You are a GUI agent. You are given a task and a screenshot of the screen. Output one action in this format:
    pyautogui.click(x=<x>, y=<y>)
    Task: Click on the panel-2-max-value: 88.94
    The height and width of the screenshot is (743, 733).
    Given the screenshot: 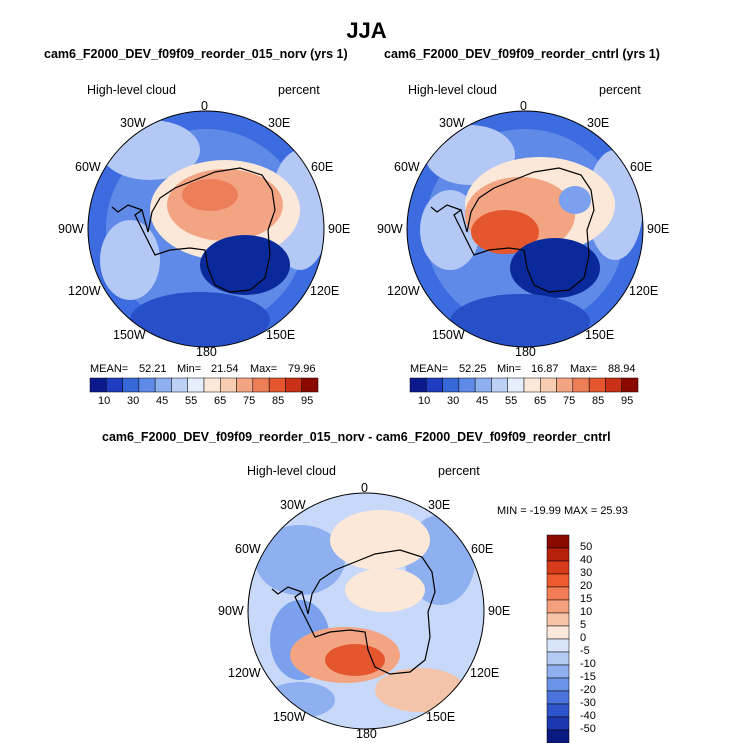 What is the action you would take?
    pyautogui.click(x=622, y=369)
    